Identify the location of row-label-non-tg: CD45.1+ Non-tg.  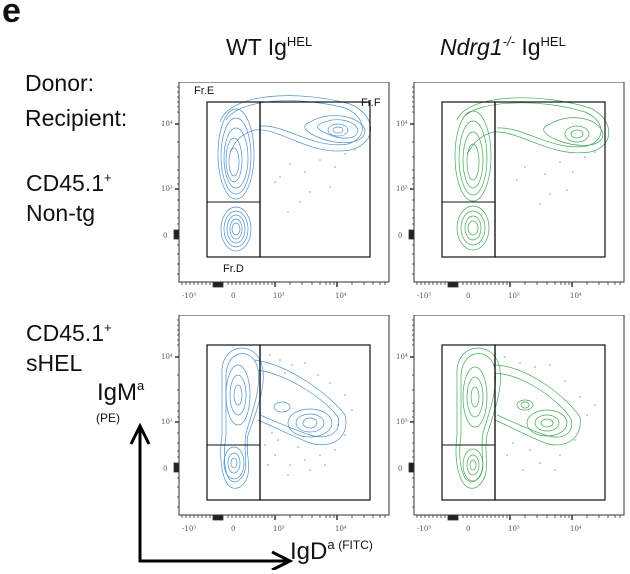
(69, 195).